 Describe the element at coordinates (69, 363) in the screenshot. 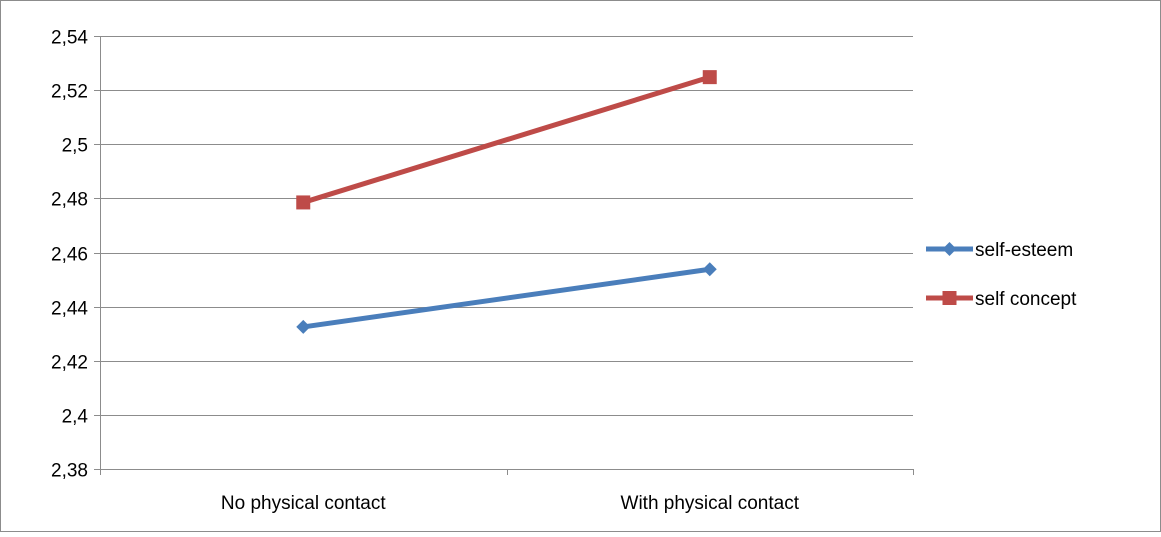

I see `y-tick-label: 2,42` at that location.